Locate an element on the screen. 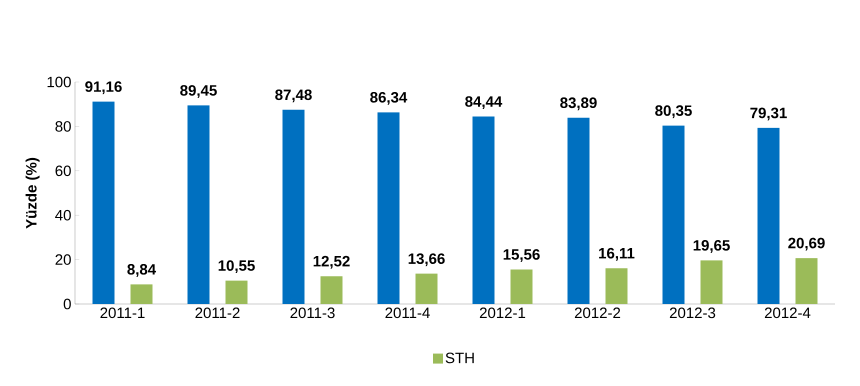 The height and width of the screenshot is (386, 860). data-label: 89,45 is located at coordinates (198, 91).